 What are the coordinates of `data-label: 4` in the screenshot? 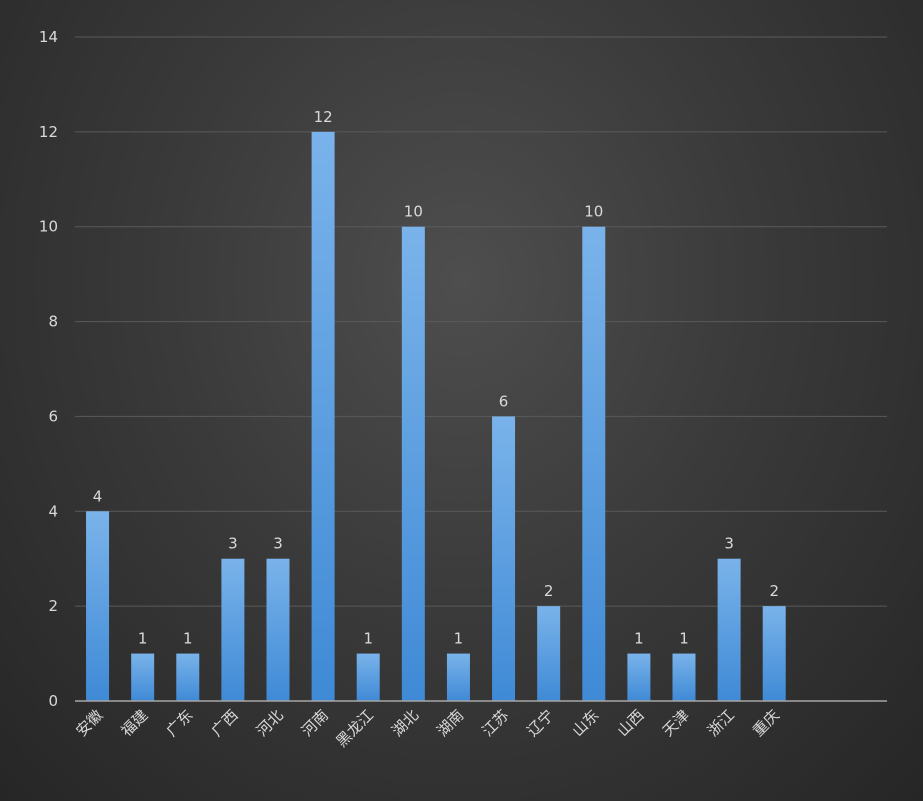 It's located at (98, 496).